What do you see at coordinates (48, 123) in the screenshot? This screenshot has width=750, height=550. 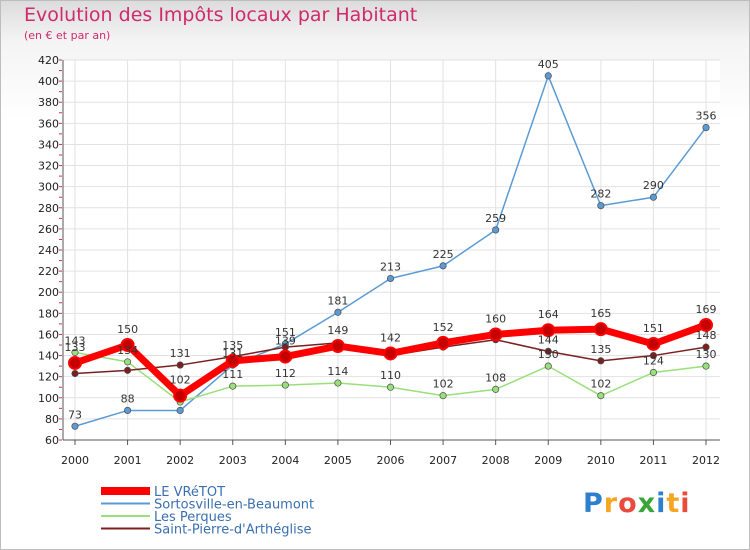 I see `y-tick-label: 360` at bounding box center [48, 123].